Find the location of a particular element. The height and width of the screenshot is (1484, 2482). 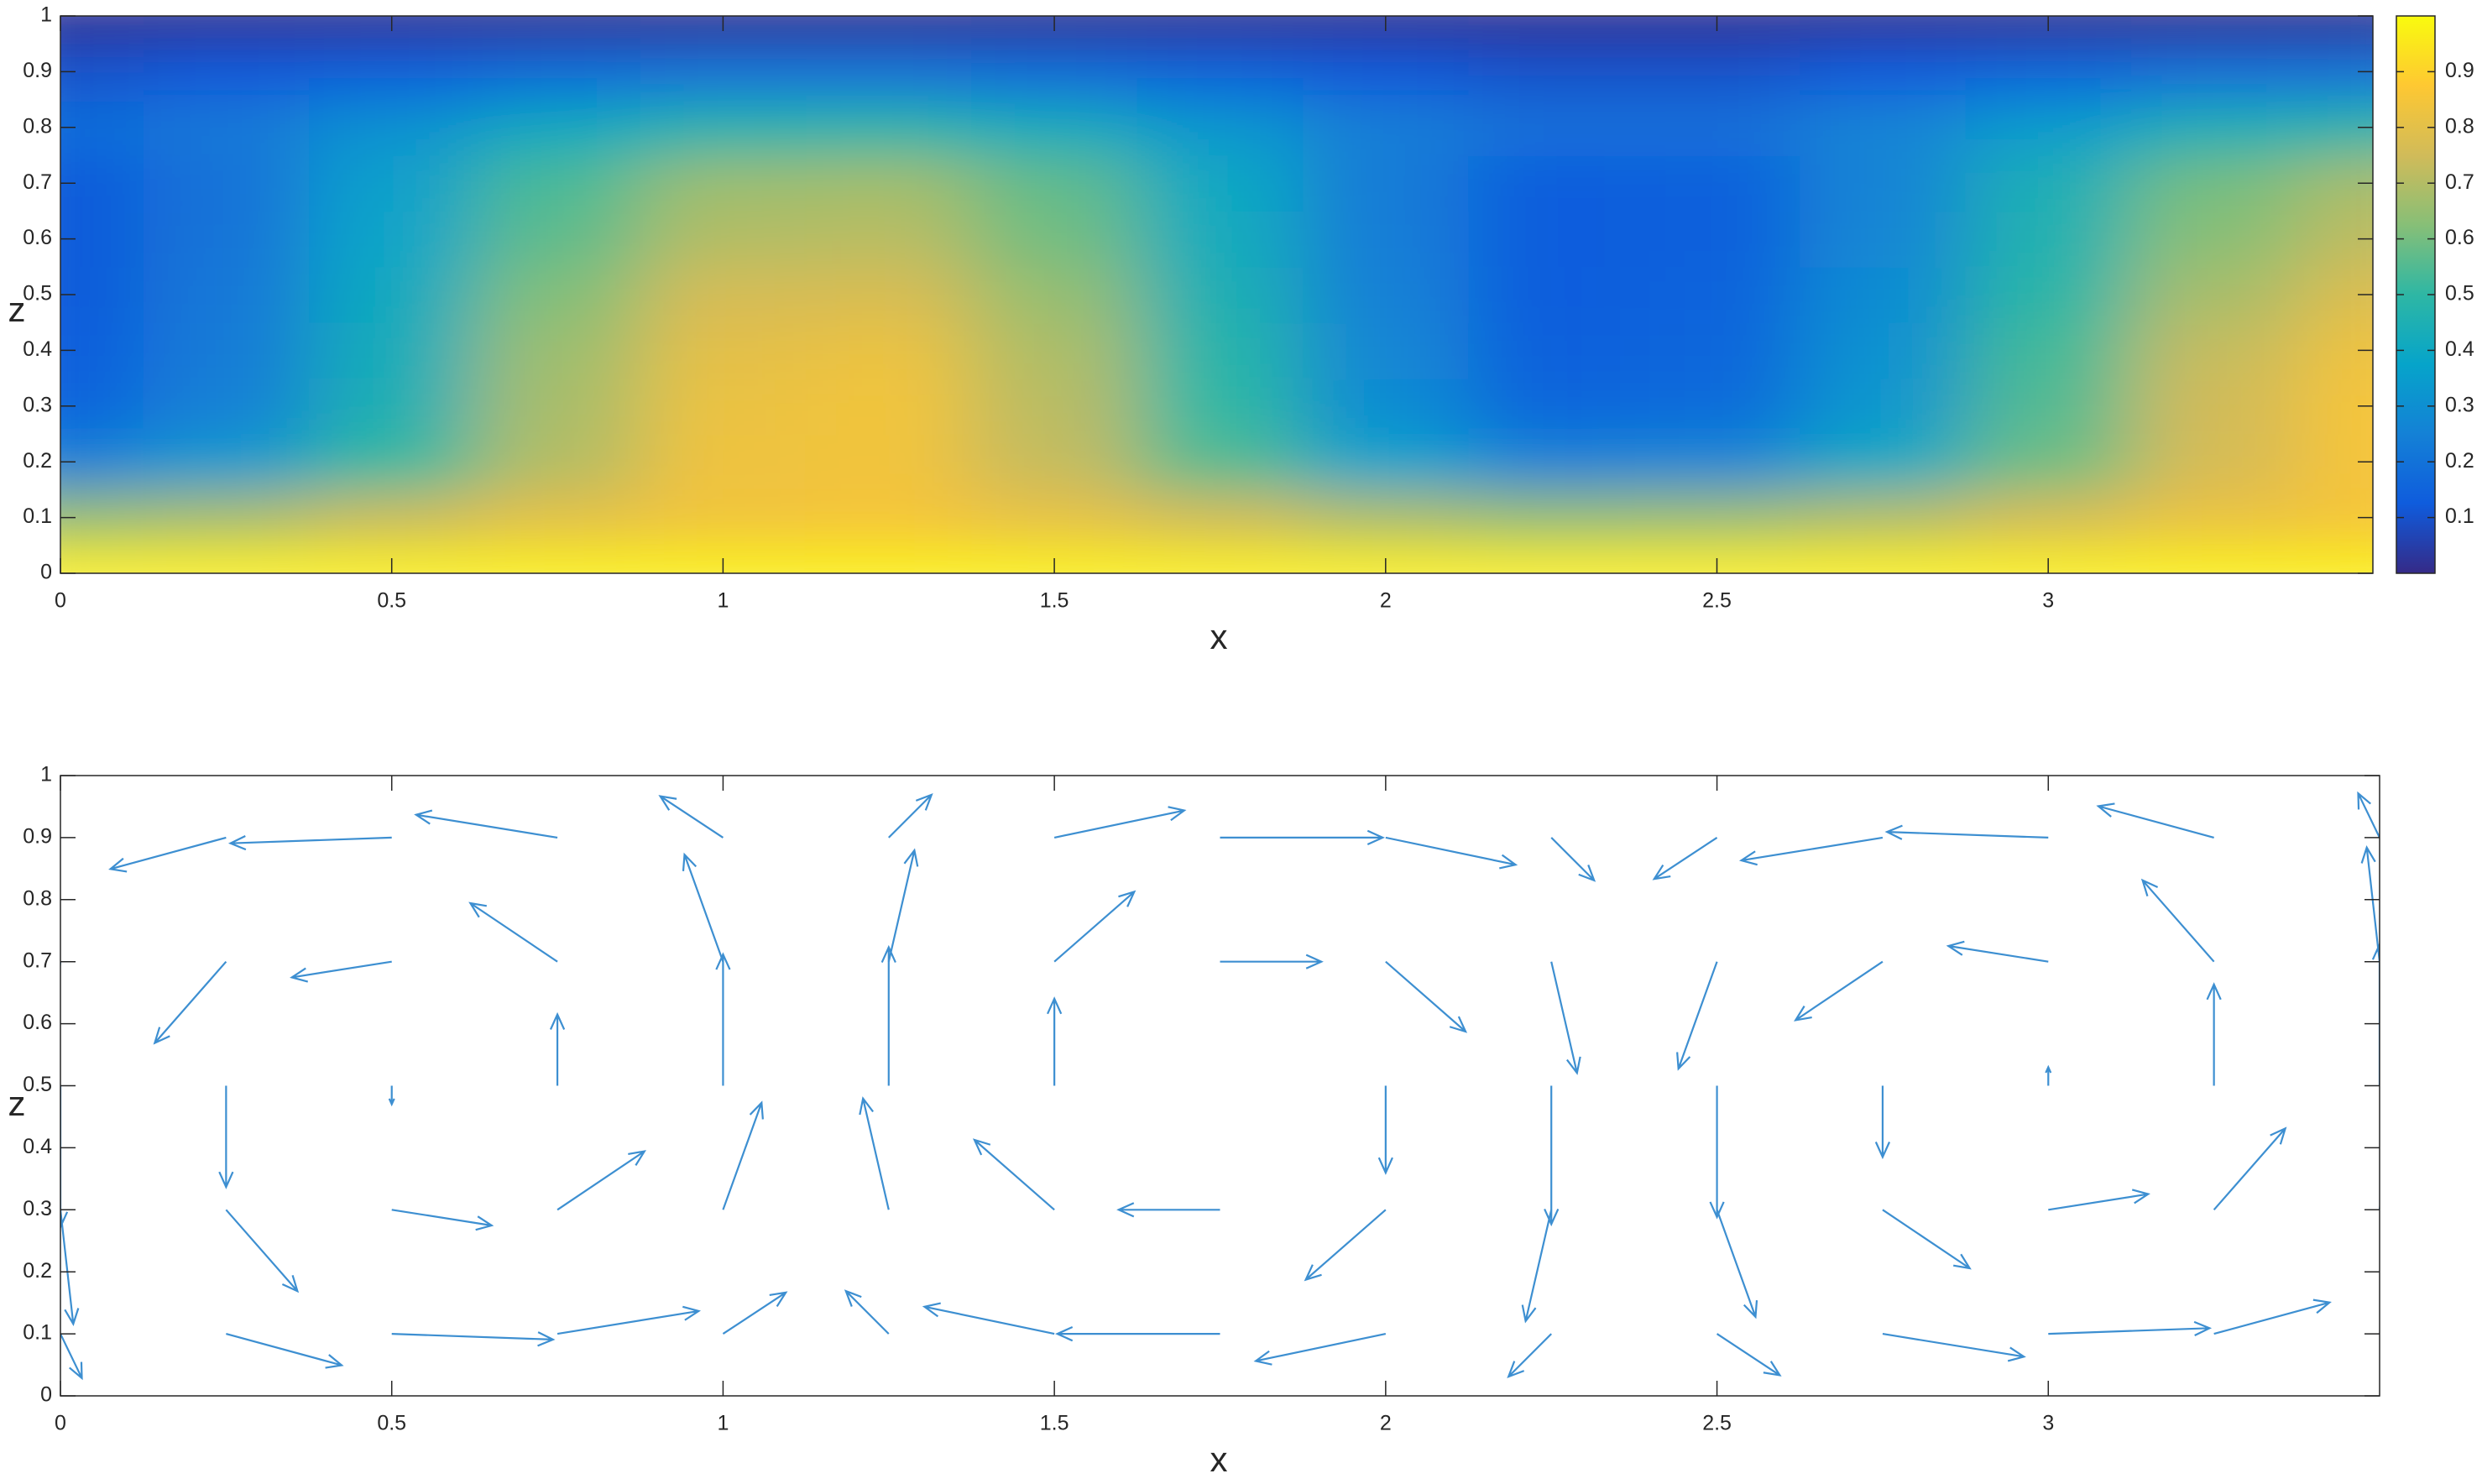

colorbar-tick-label: 0.4 is located at coordinates (2460, 349).